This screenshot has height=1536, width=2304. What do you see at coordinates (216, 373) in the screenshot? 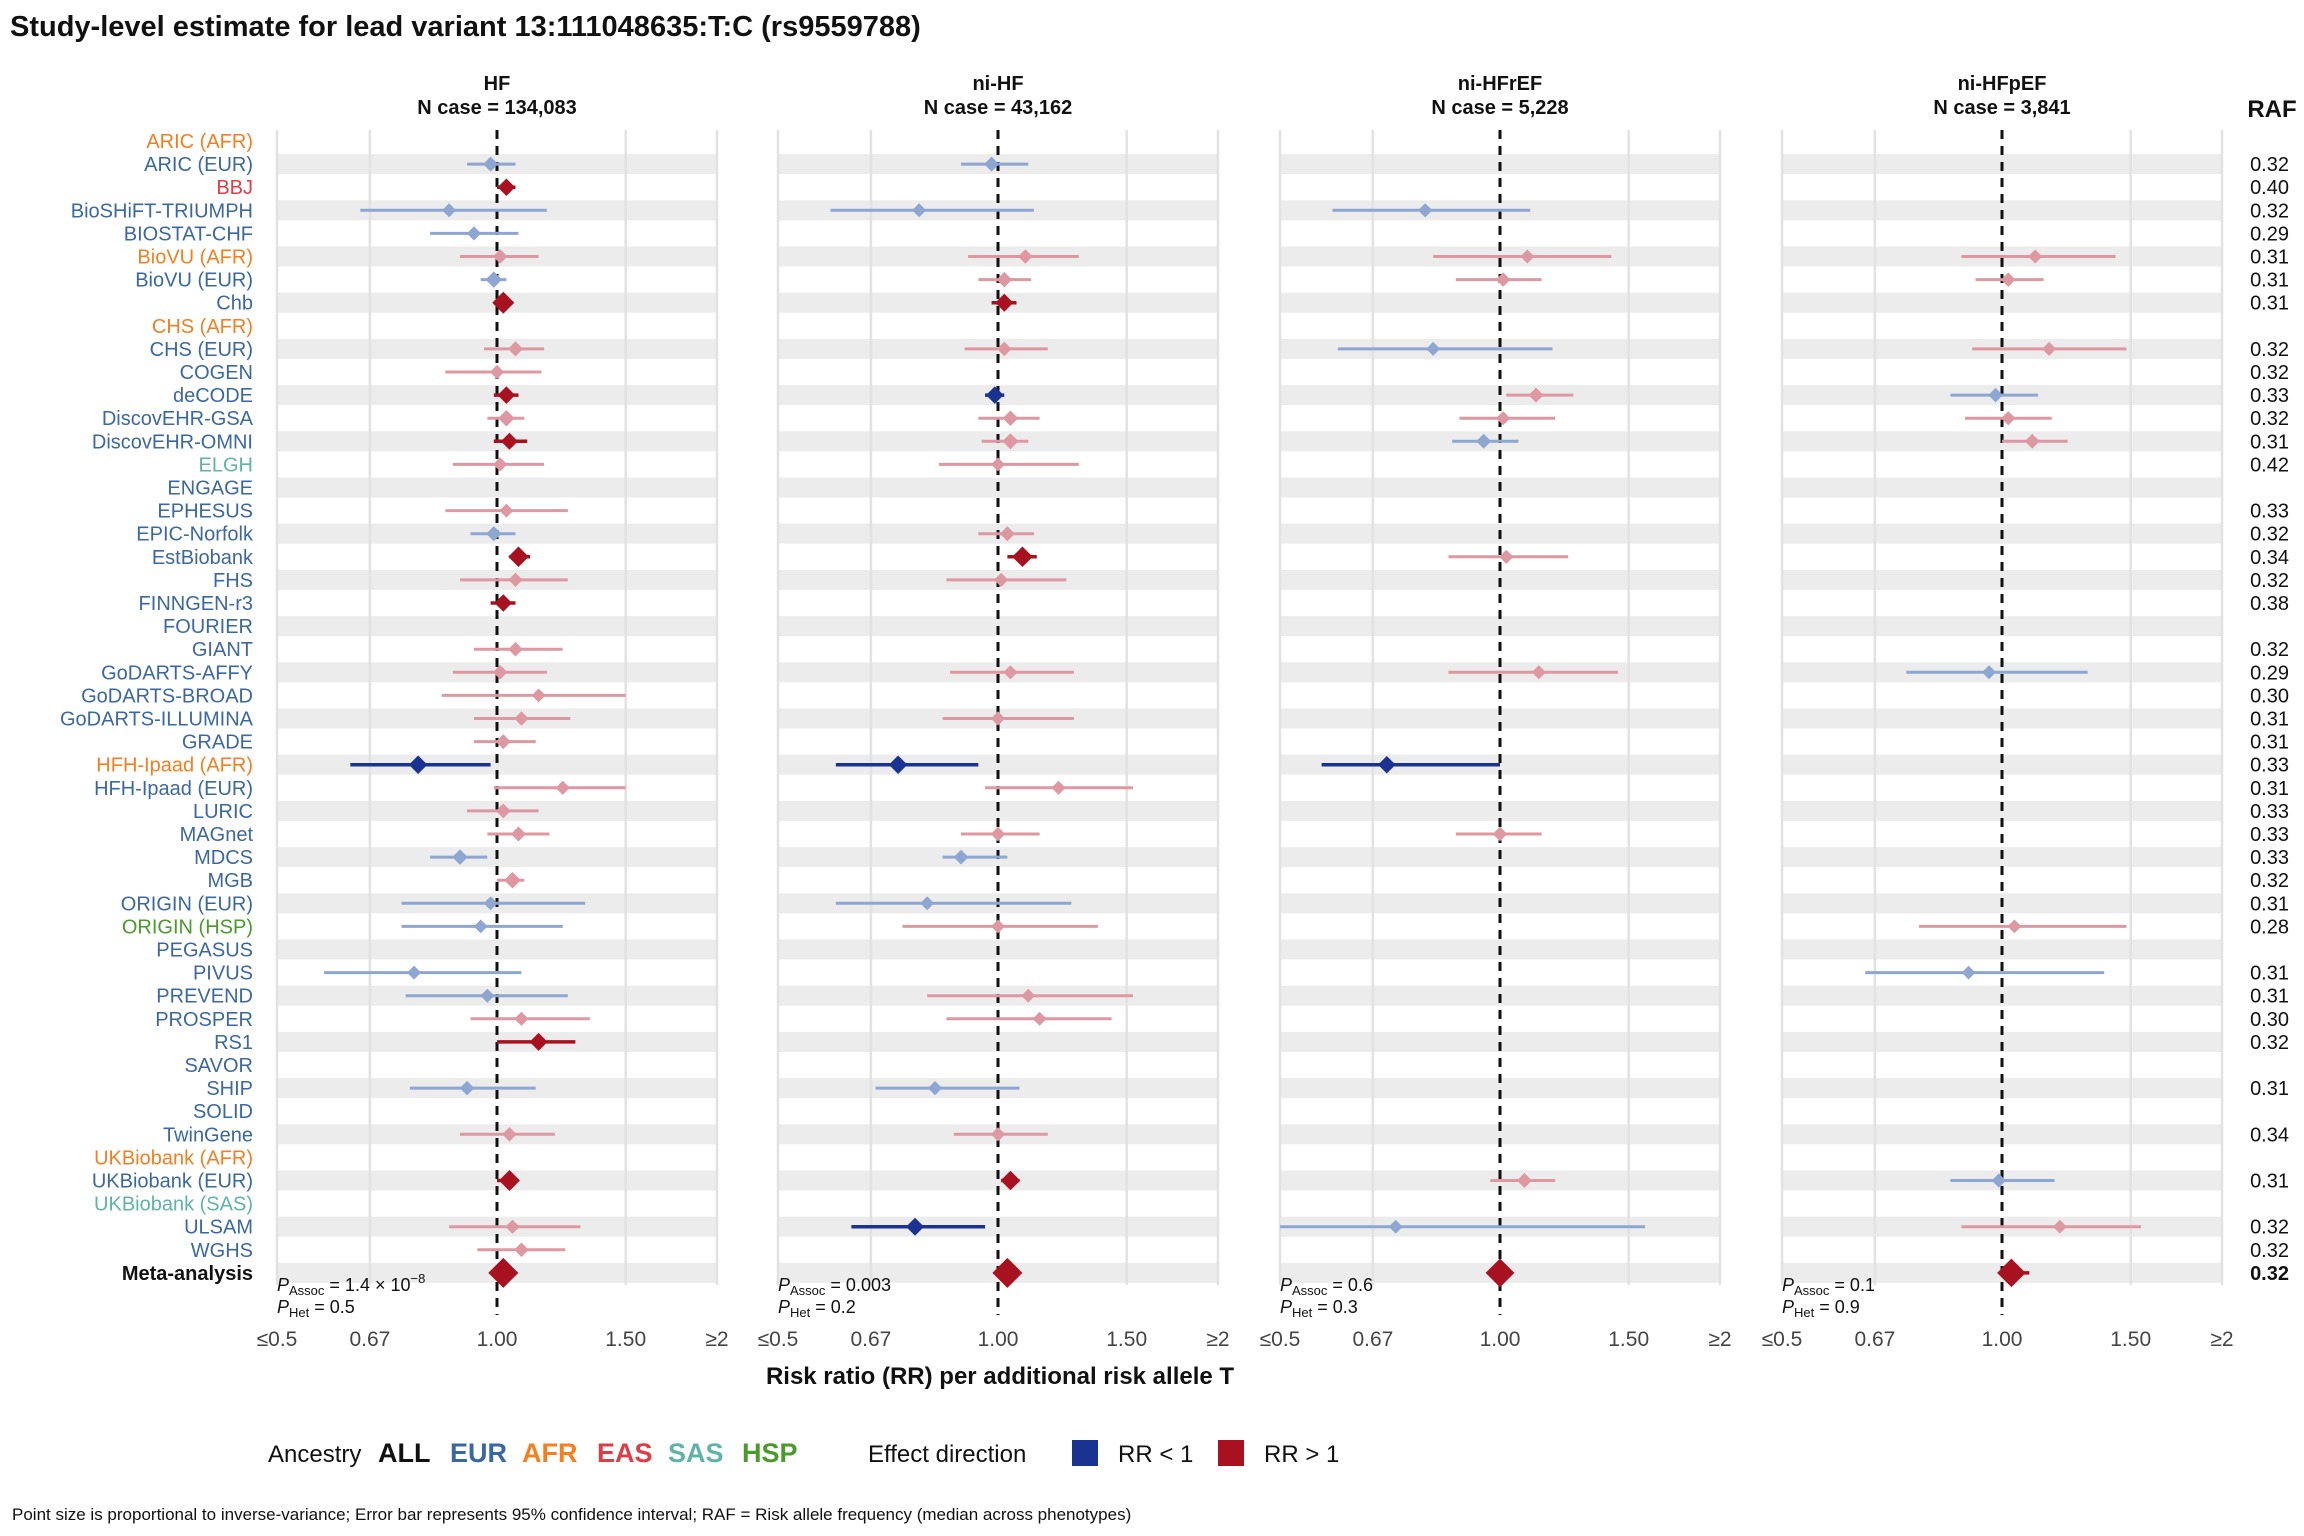
I see `study-label: COGEN` at bounding box center [216, 373].